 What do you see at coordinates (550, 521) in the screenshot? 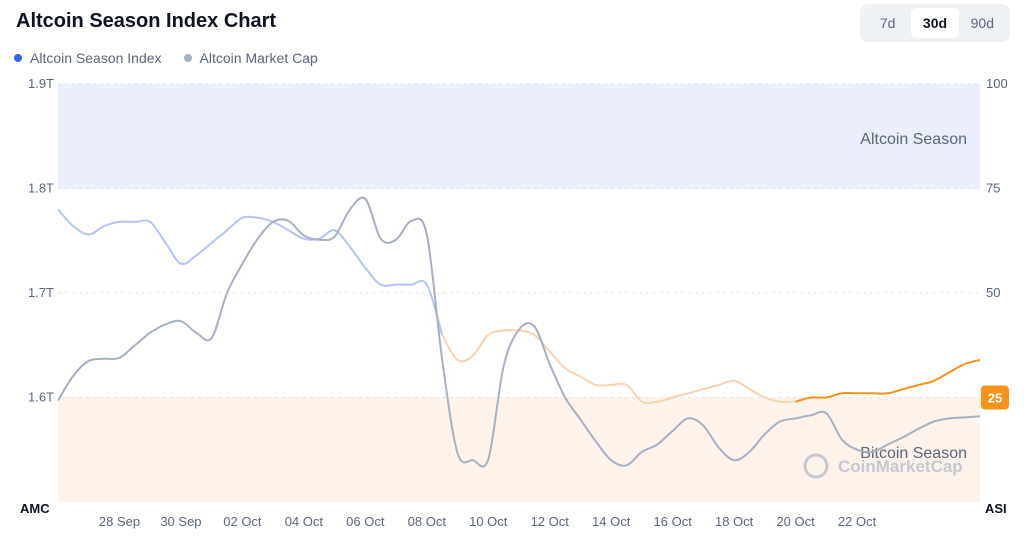
I see `x-tick-label: 12 Oct` at bounding box center [550, 521].